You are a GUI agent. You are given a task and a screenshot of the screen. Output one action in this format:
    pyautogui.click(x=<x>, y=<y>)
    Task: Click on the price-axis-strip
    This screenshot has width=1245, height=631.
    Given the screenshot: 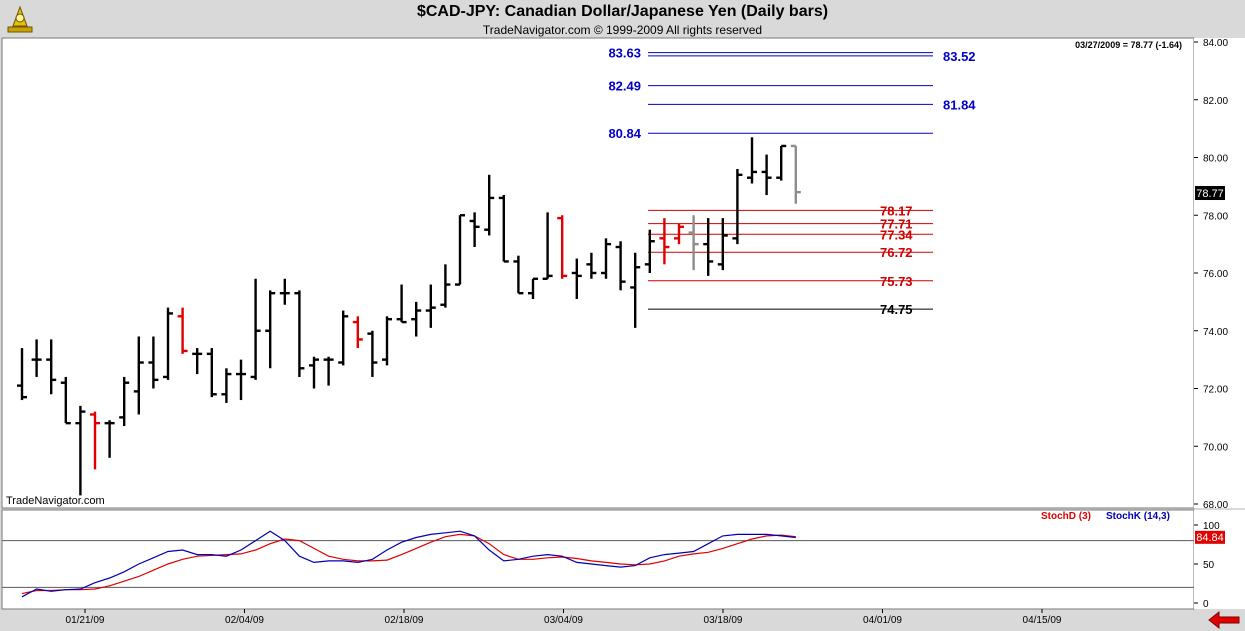 What is the action you would take?
    pyautogui.click(x=1219, y=273)
    